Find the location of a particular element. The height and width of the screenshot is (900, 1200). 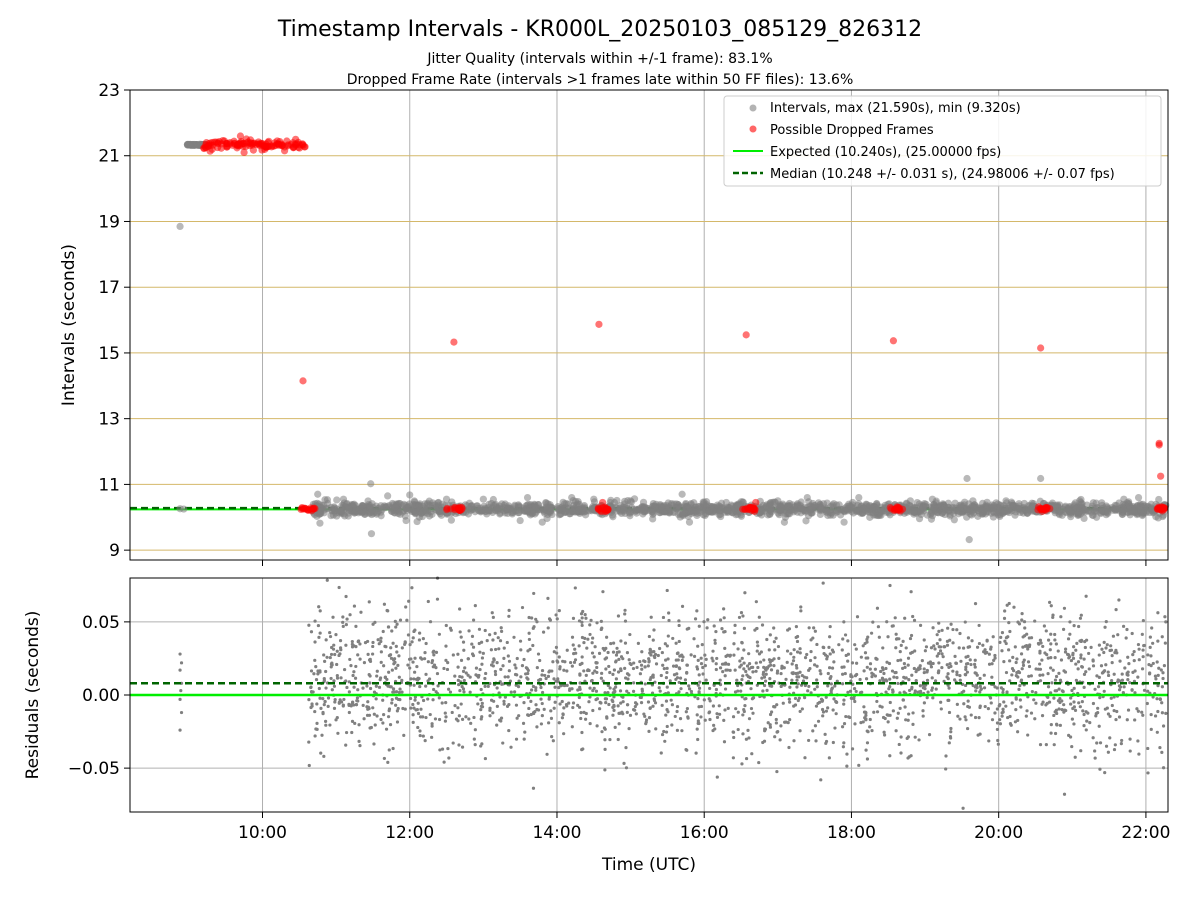

intervals-y-tick-label: 11 is located at coordinates (109, 485).